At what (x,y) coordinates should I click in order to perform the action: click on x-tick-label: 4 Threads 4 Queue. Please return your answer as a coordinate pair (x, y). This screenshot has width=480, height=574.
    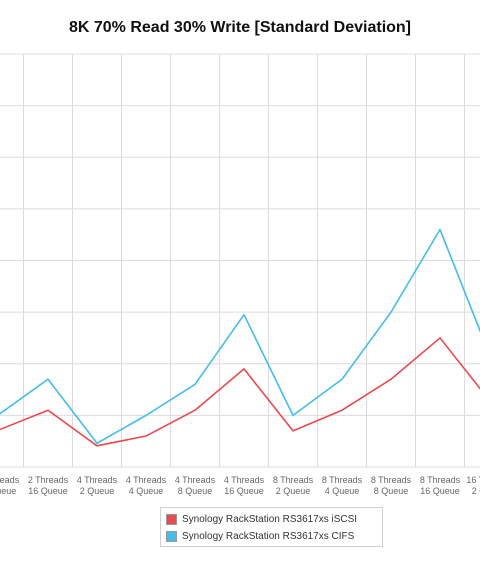
    Looking at the image, I should click on (146, 485).